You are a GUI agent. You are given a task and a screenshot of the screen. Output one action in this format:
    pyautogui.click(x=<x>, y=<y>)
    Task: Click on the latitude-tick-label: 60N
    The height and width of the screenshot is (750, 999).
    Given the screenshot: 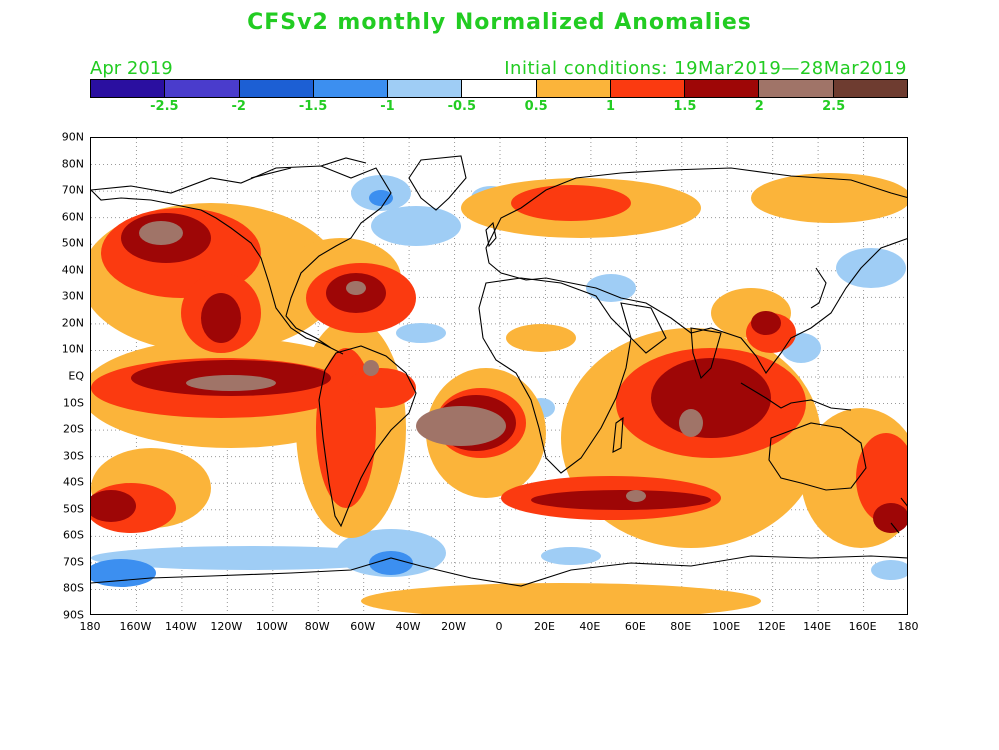 What is the action you would take?
    pyautogui.click(x=72, y=217)
    